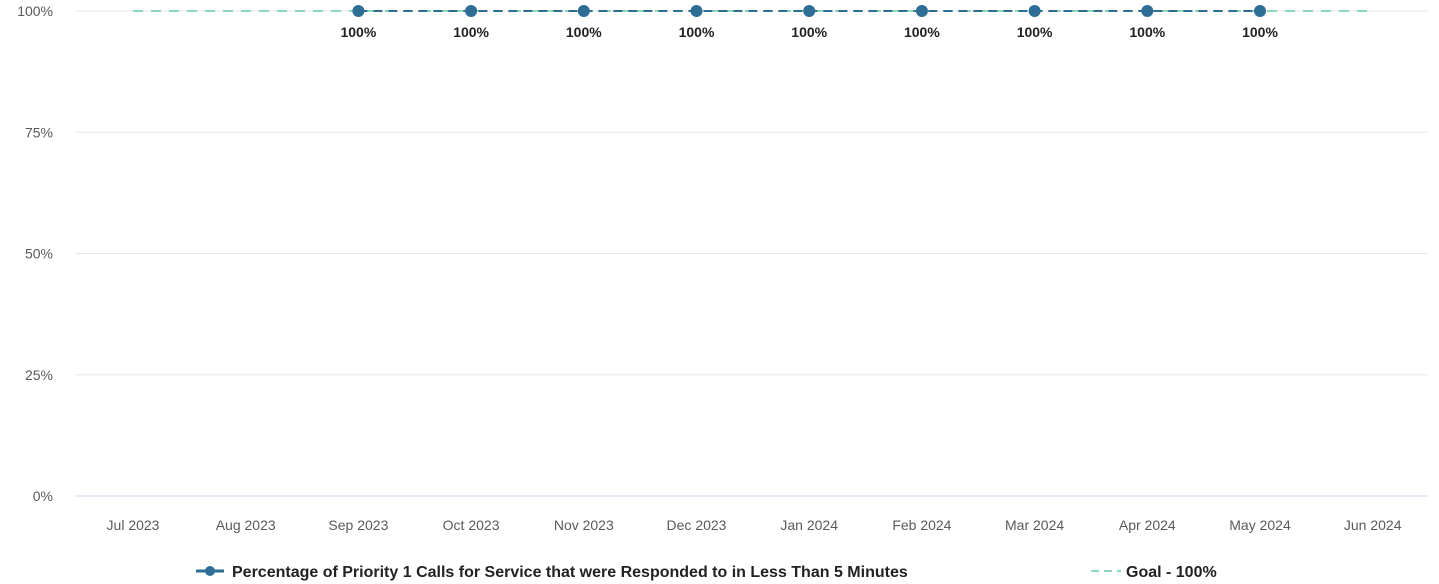  I want to click on x-tick-label: Jun 2024, so click(1373, 525).